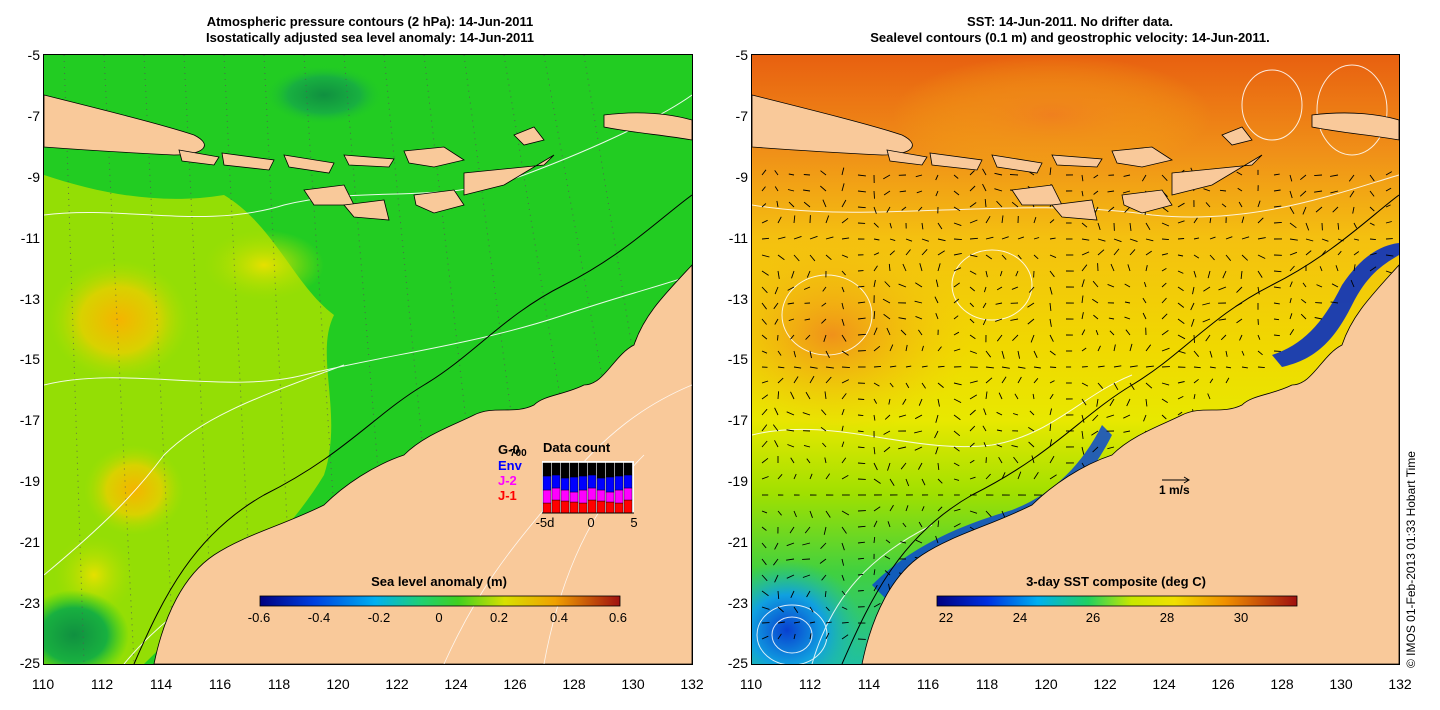 The height and width of the screenshot is (710, 1440). I want to click on imos-credit: © IMOS 01-Feb-2013 01:33 Hobart Time, so click(1411, 559).